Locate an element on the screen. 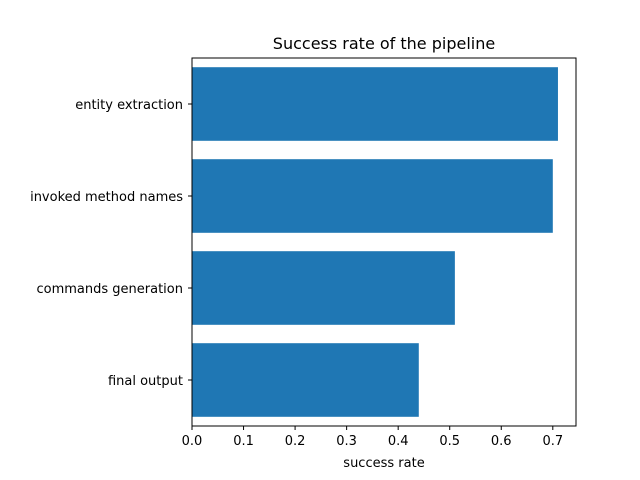 This screenshot has width=640, height=480. bar-final-output is located at coordinates (305, 380).